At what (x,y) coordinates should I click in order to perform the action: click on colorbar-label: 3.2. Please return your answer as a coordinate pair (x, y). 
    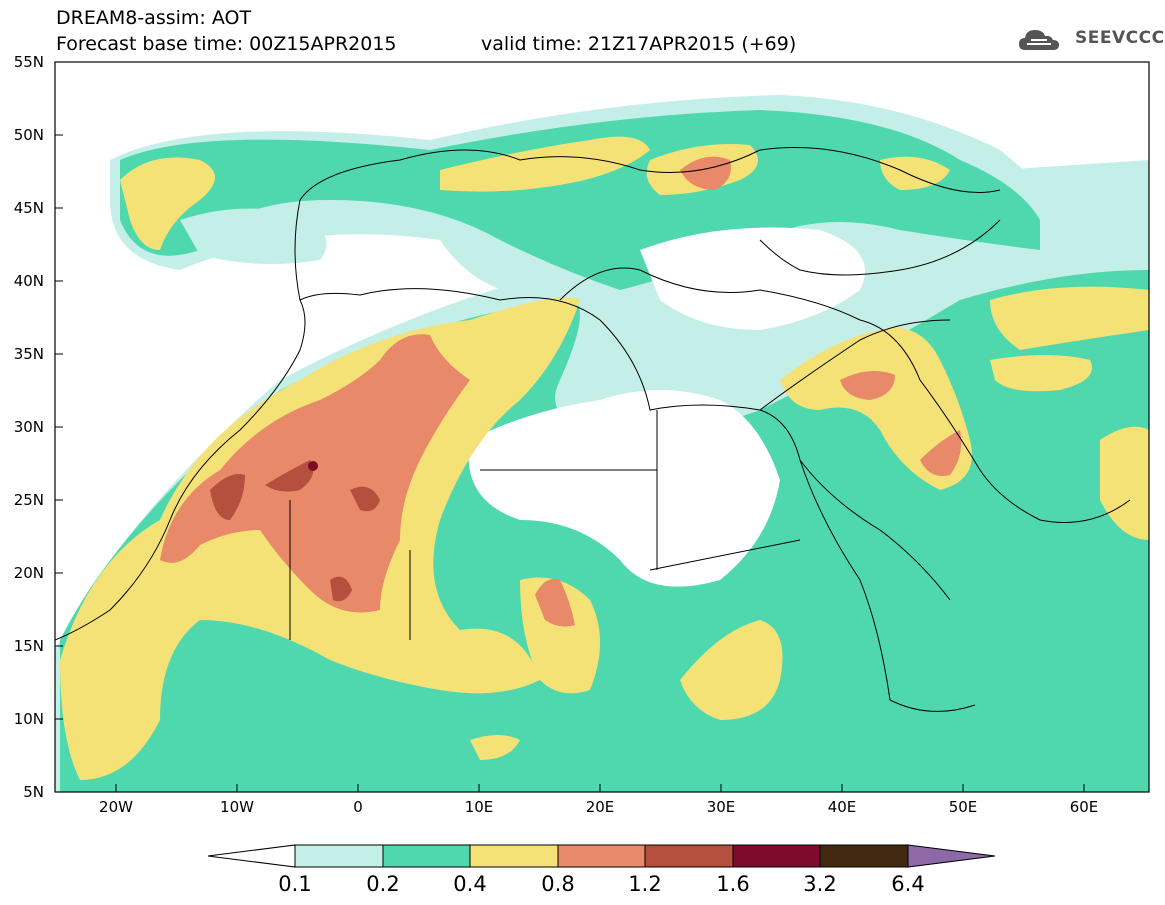
    Looking at the image, I should click on (820, 884).